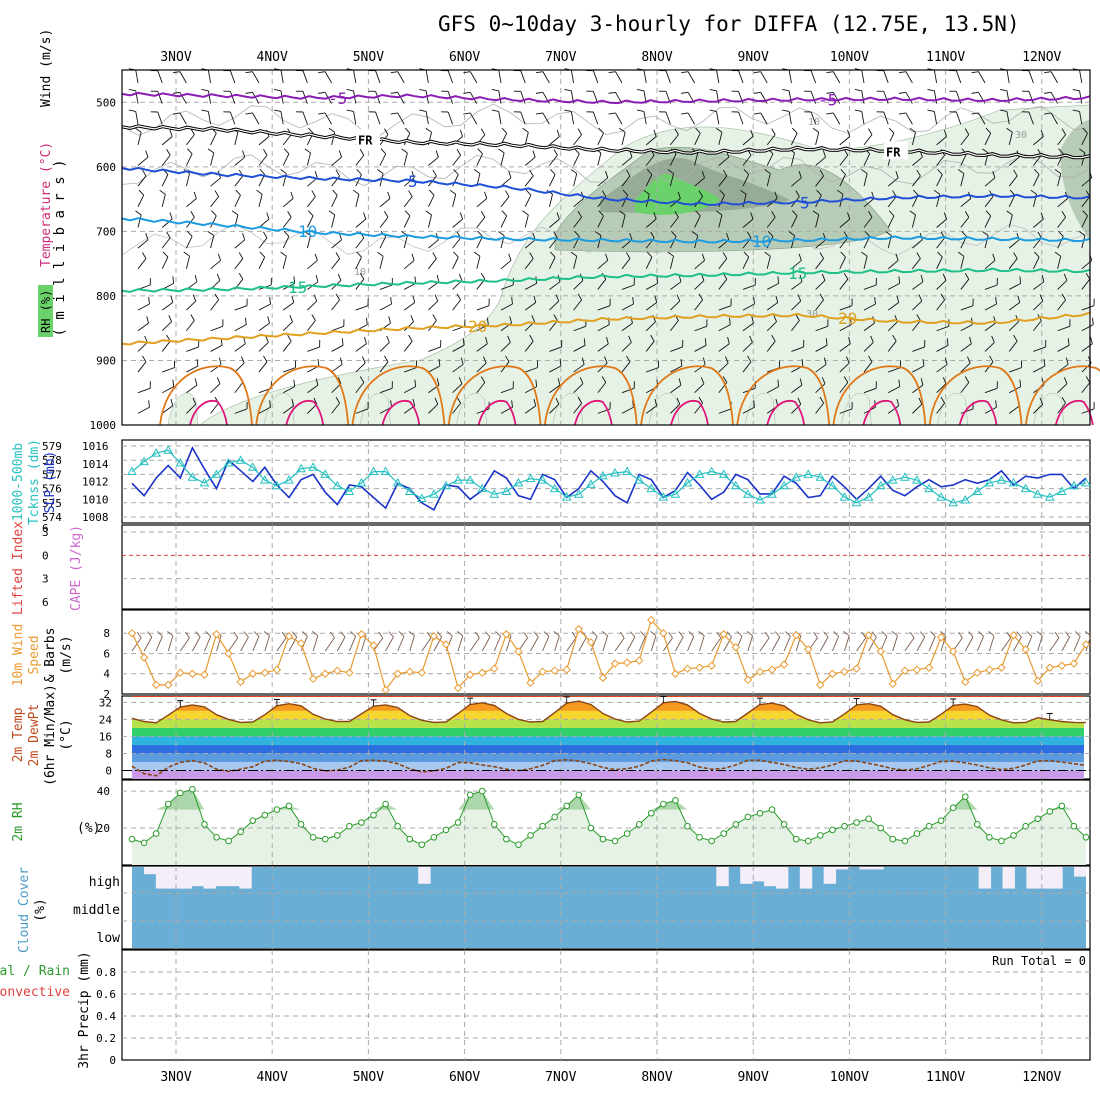  I want to click on temp2-tick-label: 32, so click(105, 702).